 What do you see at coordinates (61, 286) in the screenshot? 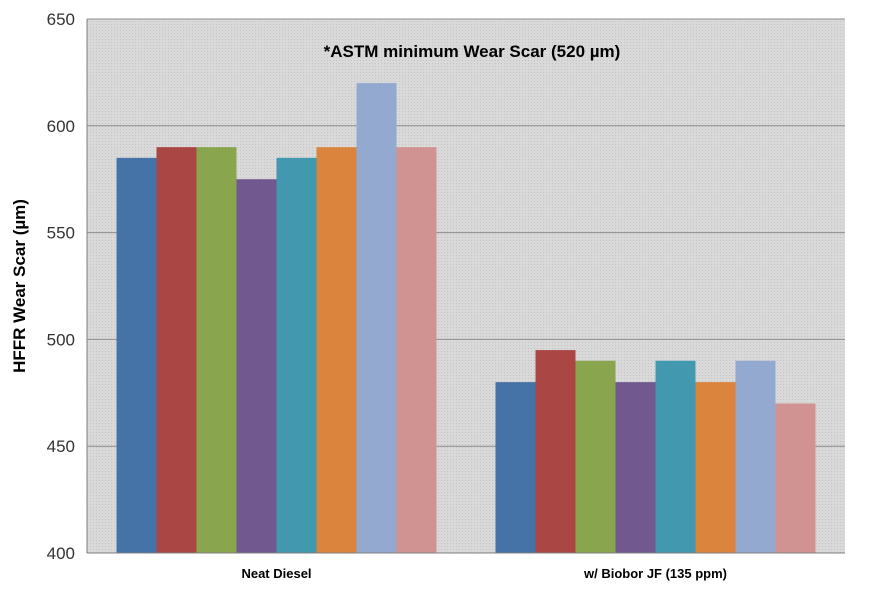
I see `y-tick-labels: 400 450 500 550 600 650` at bounding box center [61, 286].